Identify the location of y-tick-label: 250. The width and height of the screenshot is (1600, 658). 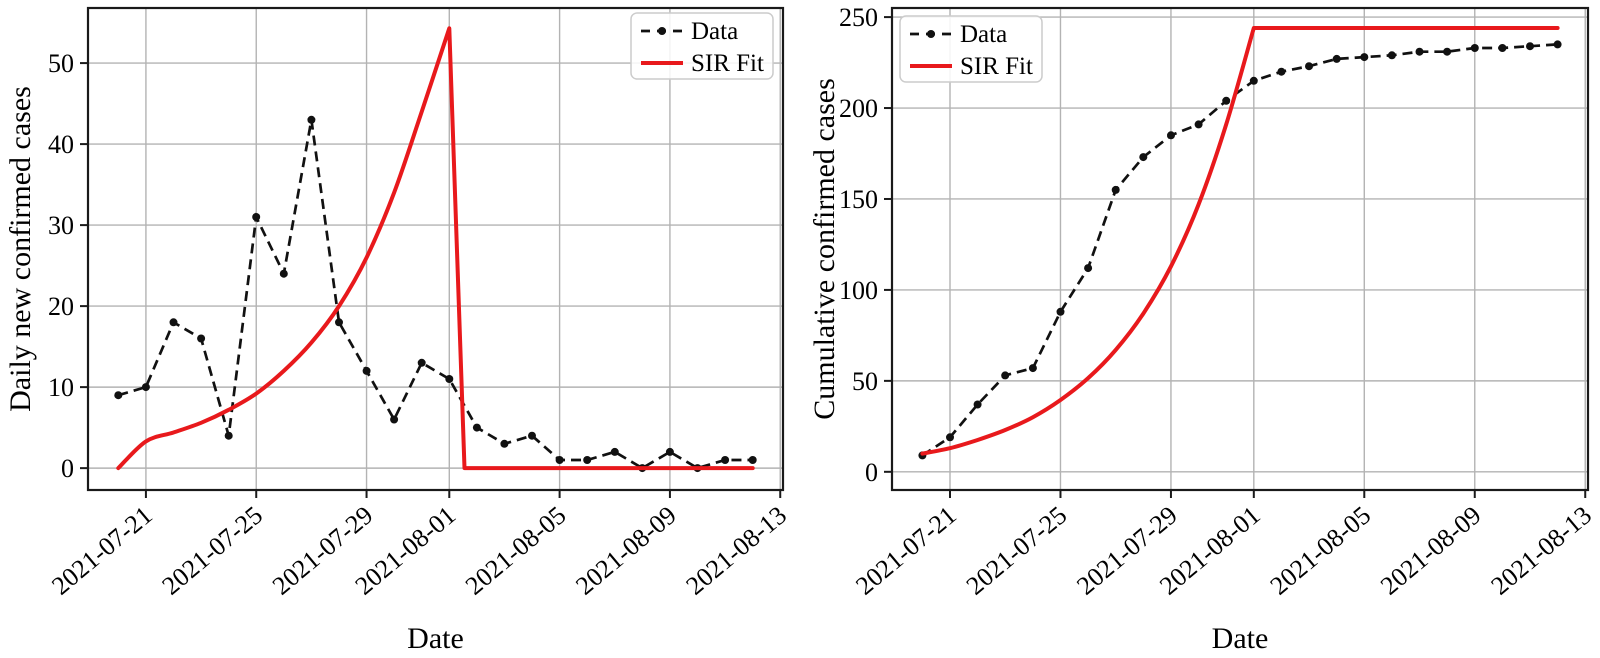
(858, 17).